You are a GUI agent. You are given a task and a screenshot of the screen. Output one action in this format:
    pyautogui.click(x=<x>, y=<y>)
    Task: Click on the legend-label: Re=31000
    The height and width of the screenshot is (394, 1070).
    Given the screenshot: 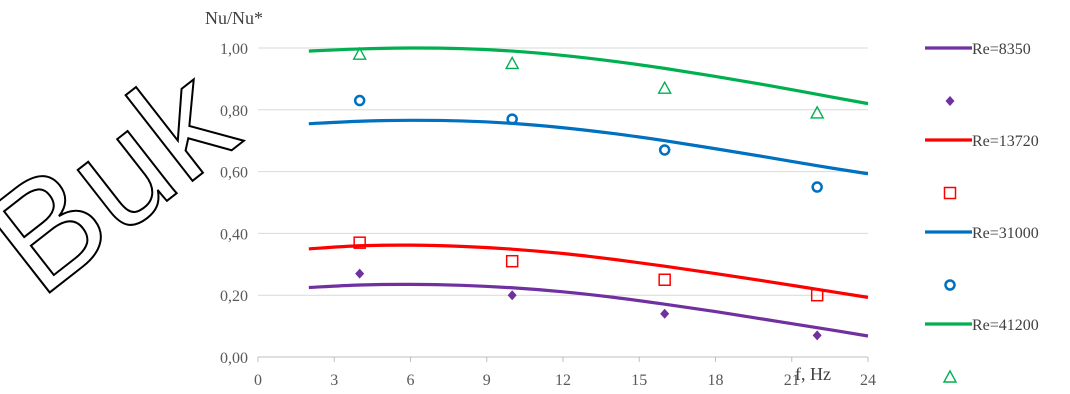 What is the action you would take?
    pyautogui.click(x=1005, y=233)
    